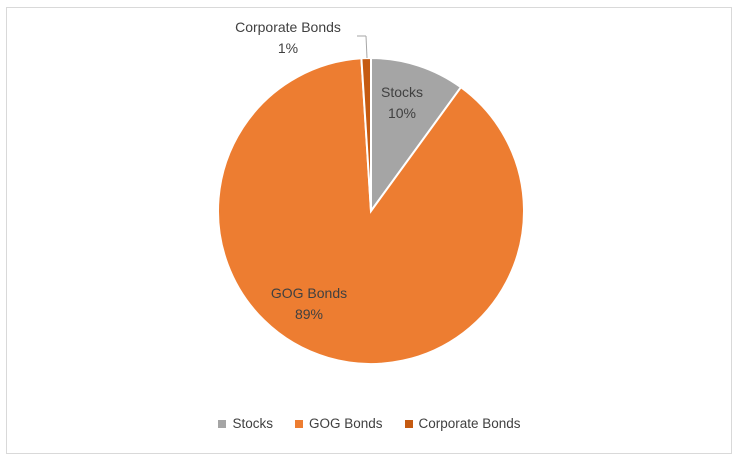 The image size is (739, 462). Describe the element at coordinates (298, 423) in the screenshot. I see `legend-swatch-gog-bonds` at that location.